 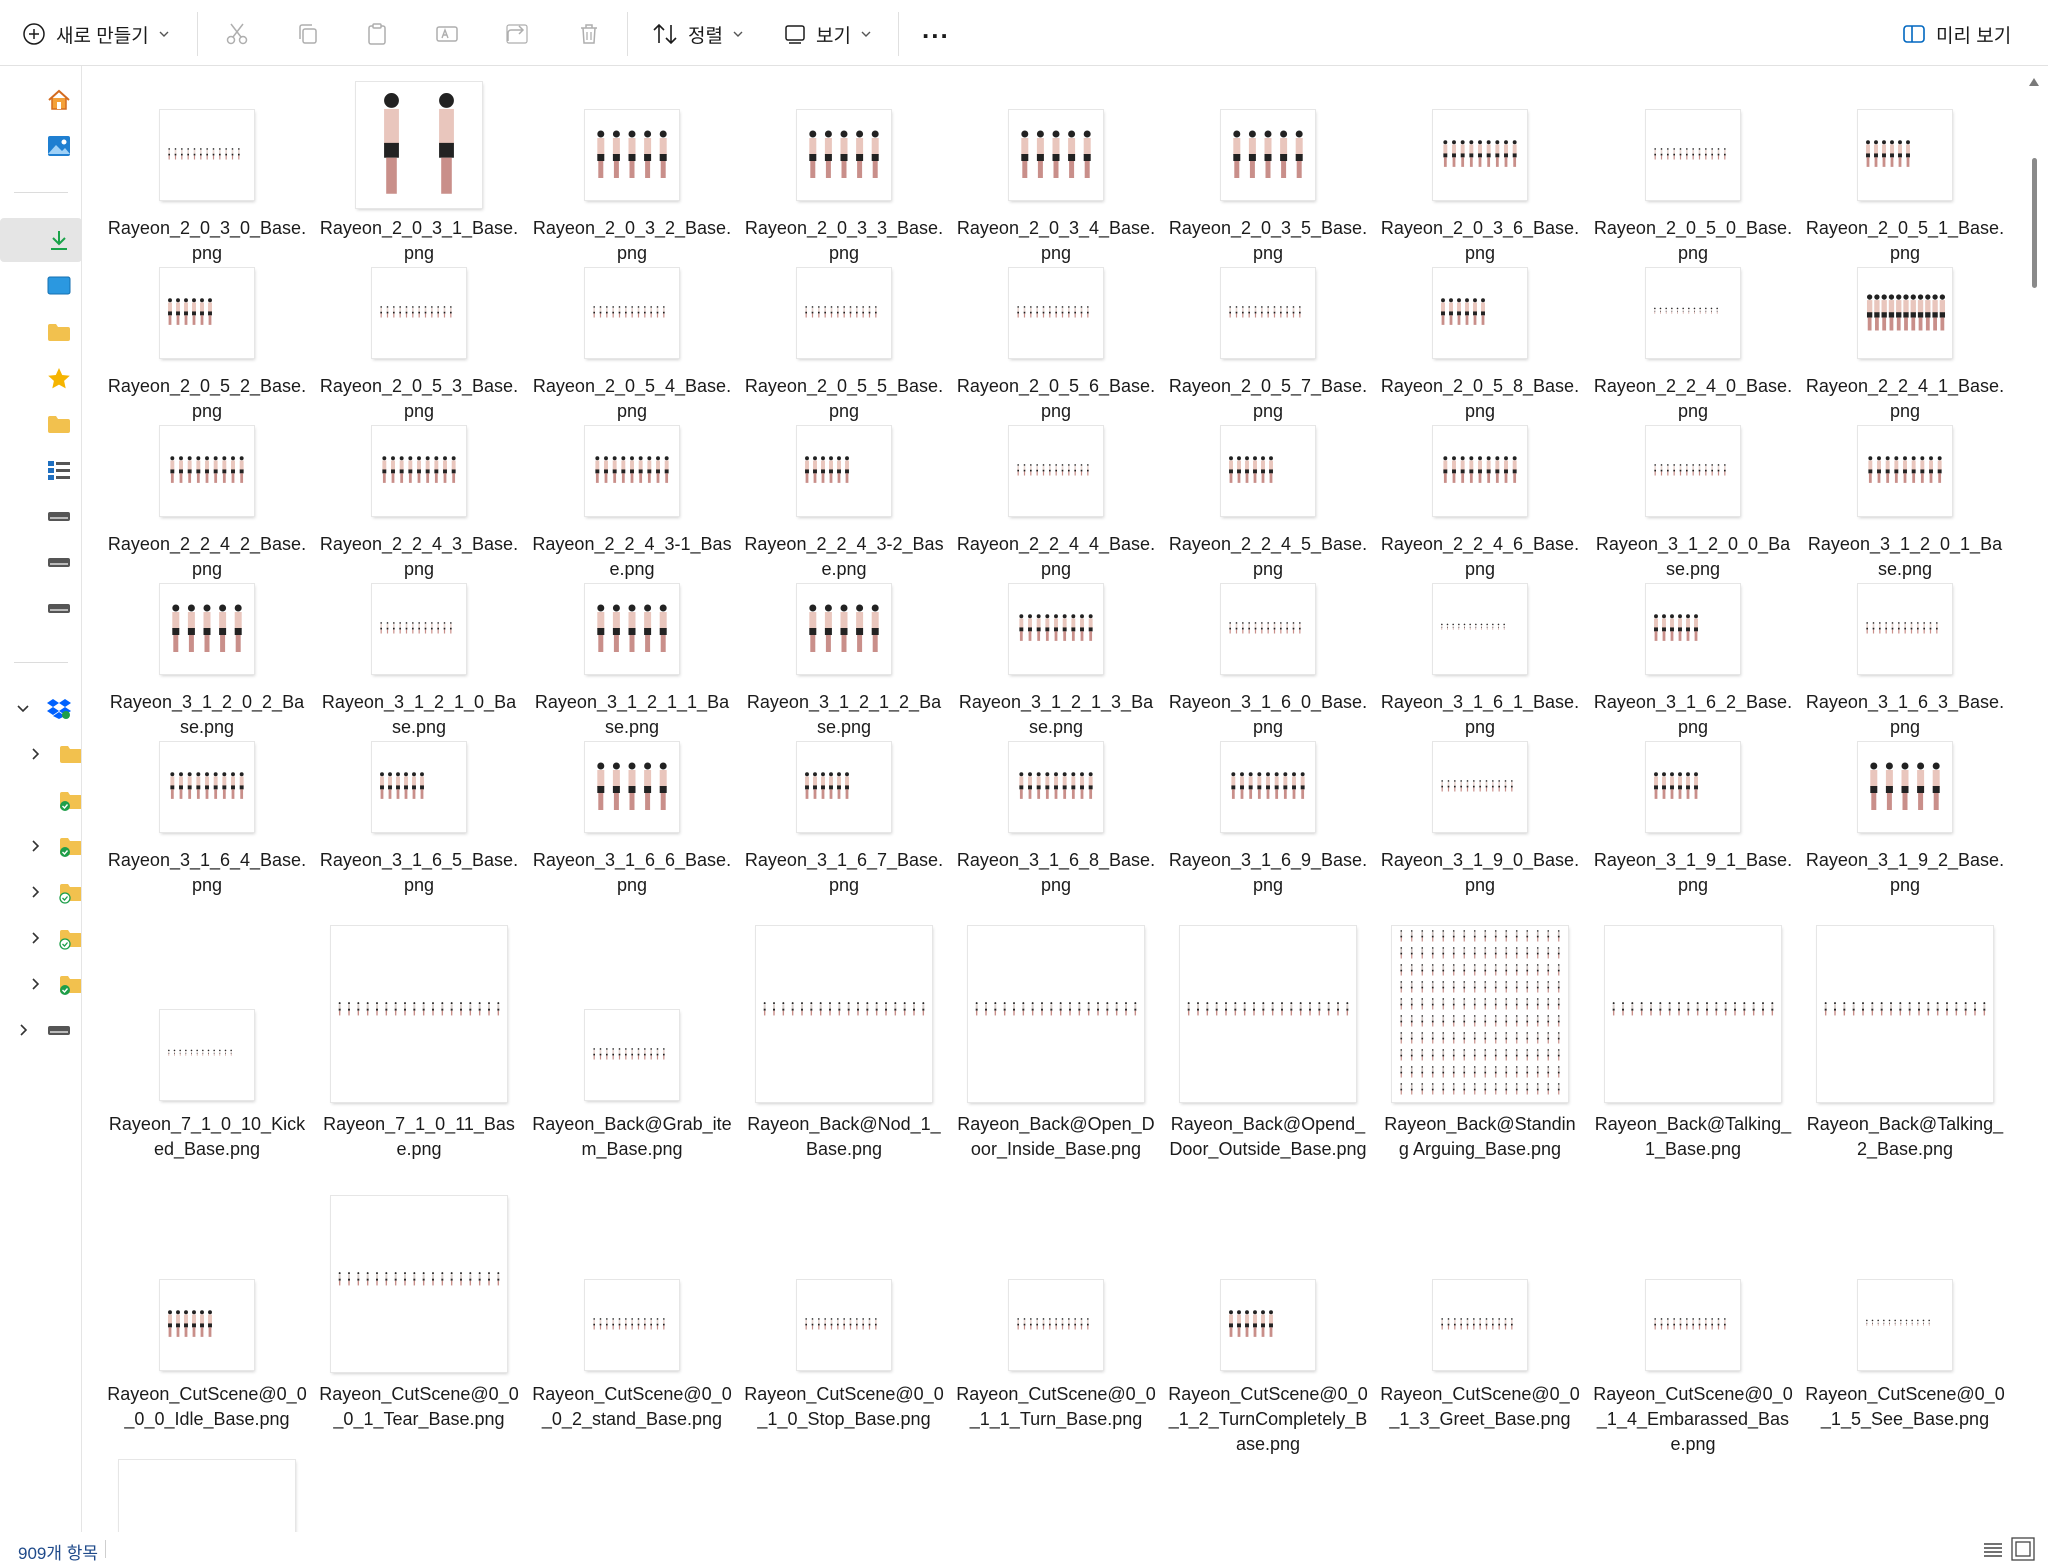 I want to click on large-icons-view-icon, so click(x=2023, y=1549).